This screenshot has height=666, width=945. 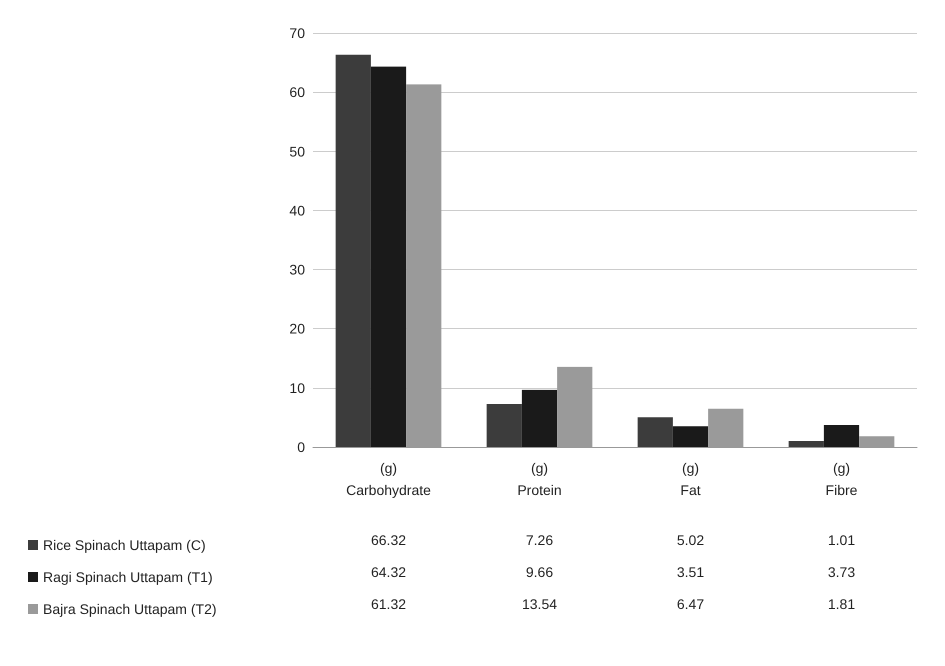 I want to click on data-label: 7.26, so click(x=540, y=540).